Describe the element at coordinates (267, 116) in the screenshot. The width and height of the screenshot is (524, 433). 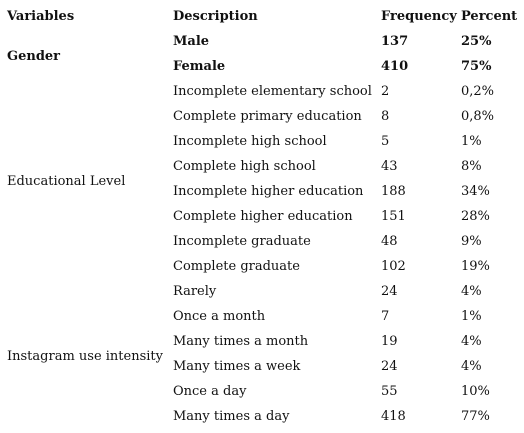
I see `row-description: Complete primary education` at that location.